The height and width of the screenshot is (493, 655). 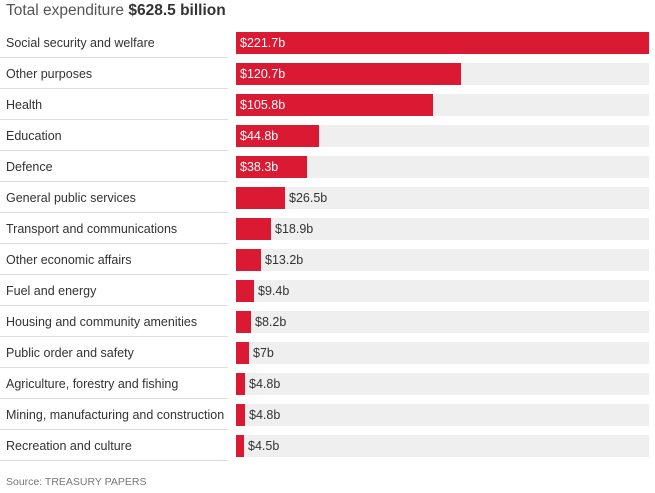 What do you see at coordinates (114, 446) in the screenshot?
I see `category-label: Recreation and culture` at bounding box center [114, 446].